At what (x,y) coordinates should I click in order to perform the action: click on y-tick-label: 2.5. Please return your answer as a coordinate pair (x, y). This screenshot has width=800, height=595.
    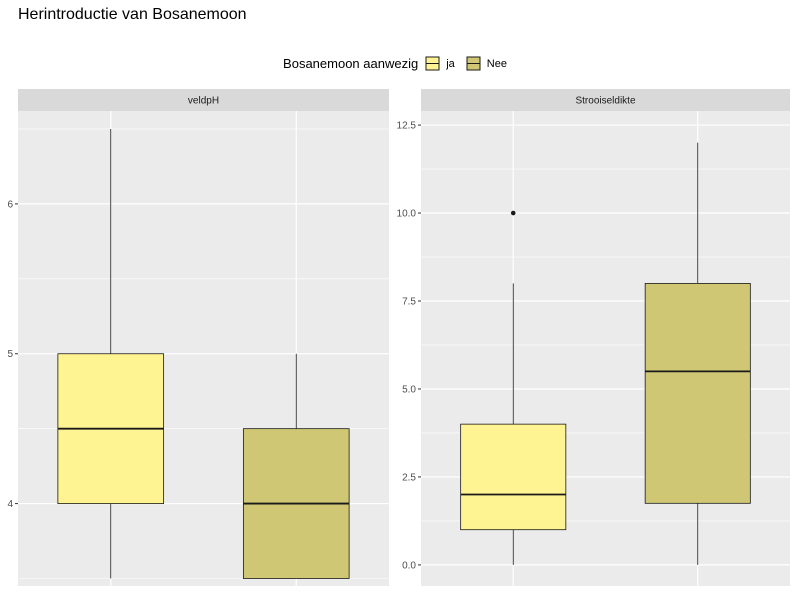
    Looking at the image, I should click on (409, 477).